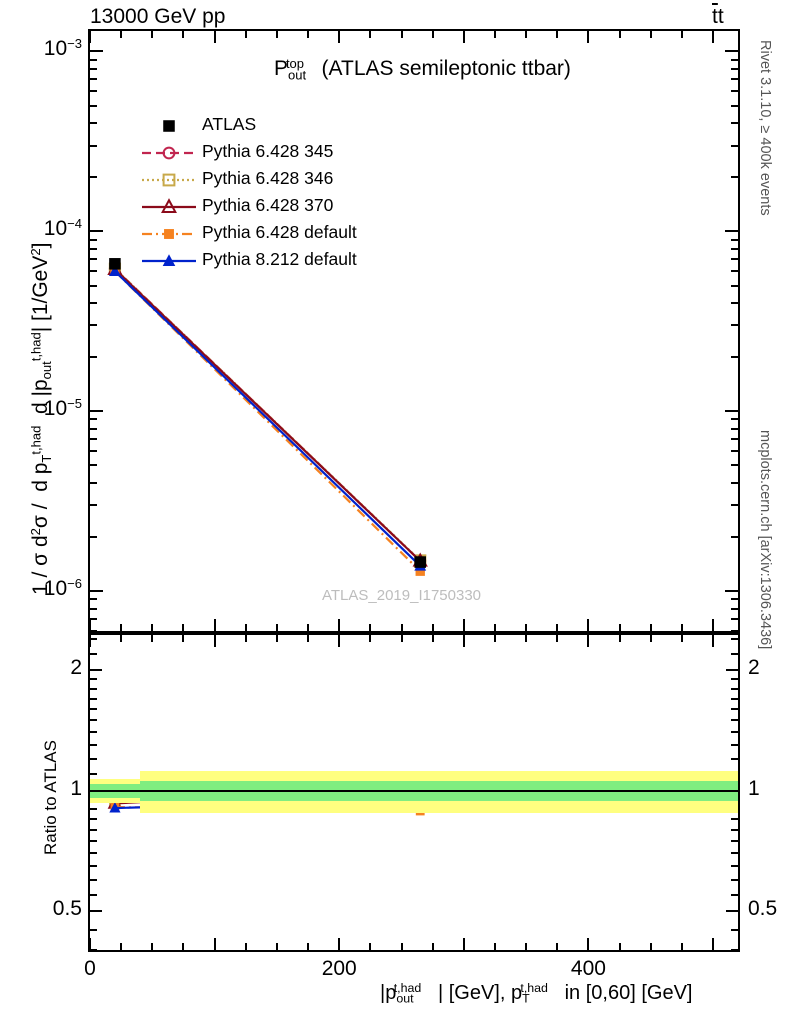 The image size is (786, 1024). Describe the element at coordinates (90, 968) in the screenshot. I see `axis-tick-label: 0` at that location.